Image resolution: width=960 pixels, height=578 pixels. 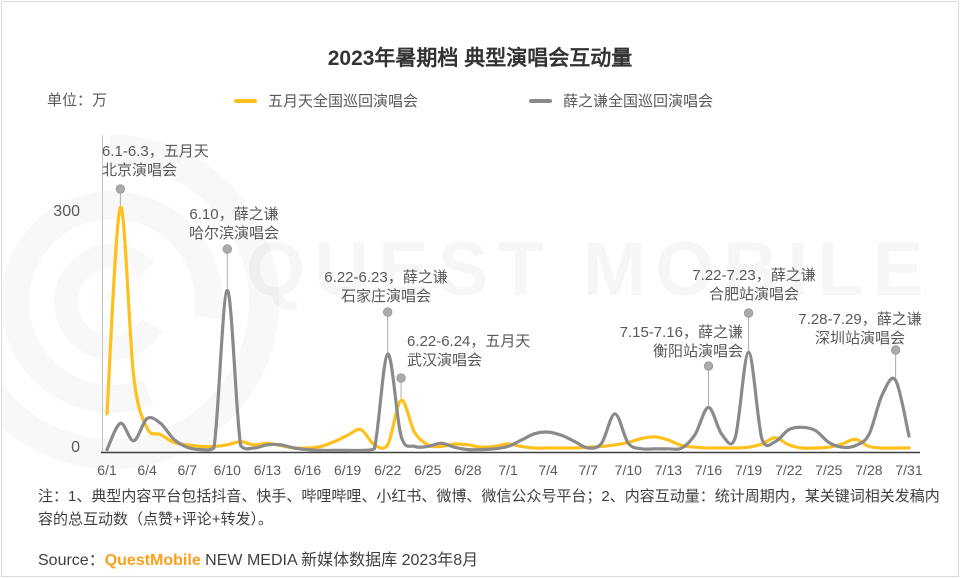 What do you see at coordinates (307, 470) in the screenshot?
I see `x-tick-label: 6/16` at bounding box center [307, 470].